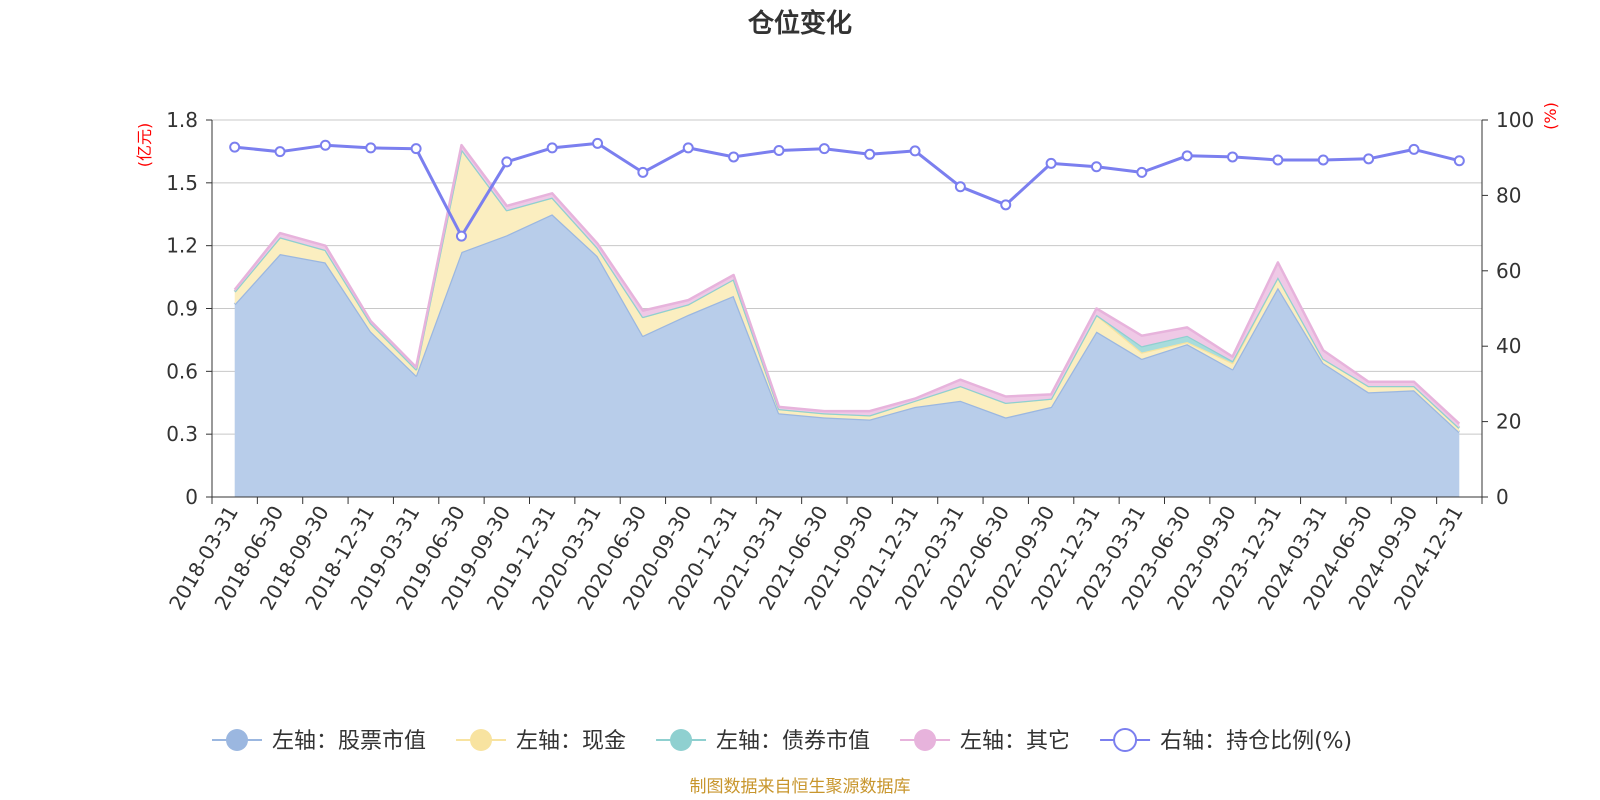 Image resolution: width=1600 pixels, height=800 pixels. Describe the element at coordinates (182, 183) in the screenshot. I see `left-axis-tick-label: 1.5` at that location.